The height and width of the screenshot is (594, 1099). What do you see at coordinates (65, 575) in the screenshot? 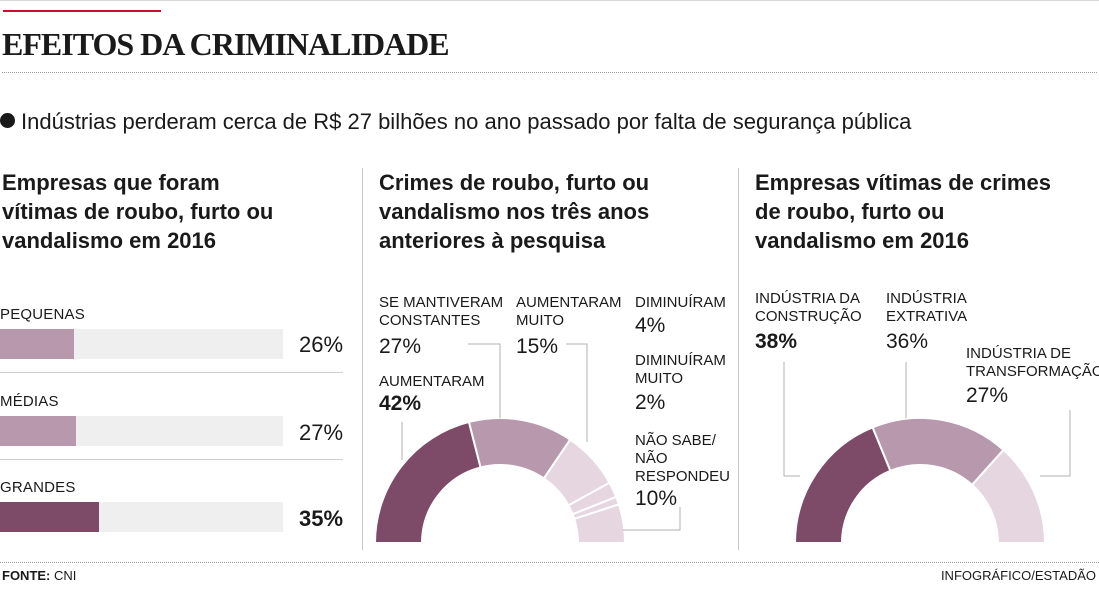
I see `source-text: CNI` at bounding box center [65, 575].